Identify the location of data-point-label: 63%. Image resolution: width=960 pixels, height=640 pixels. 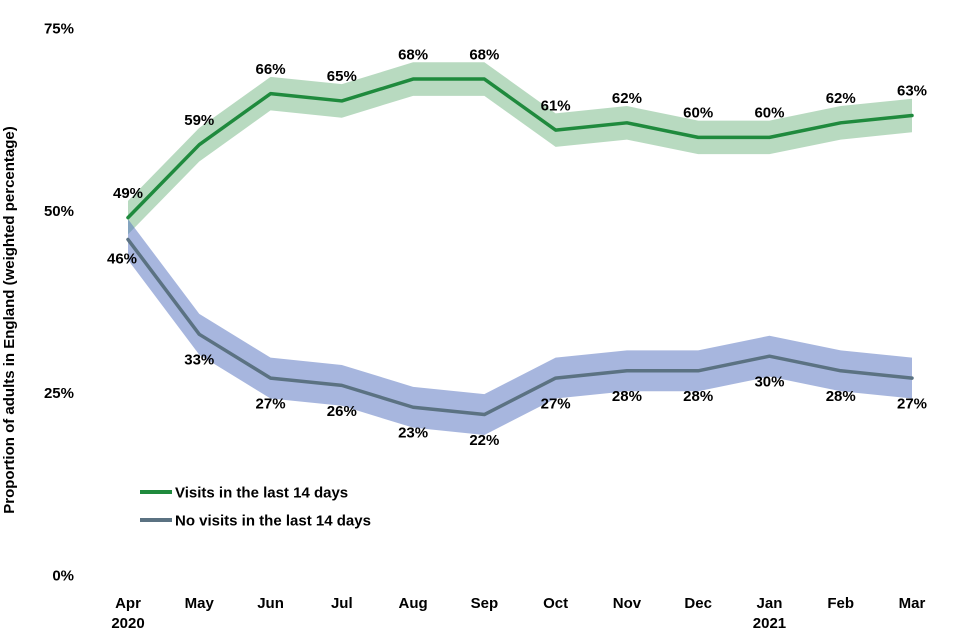
(912, 91).